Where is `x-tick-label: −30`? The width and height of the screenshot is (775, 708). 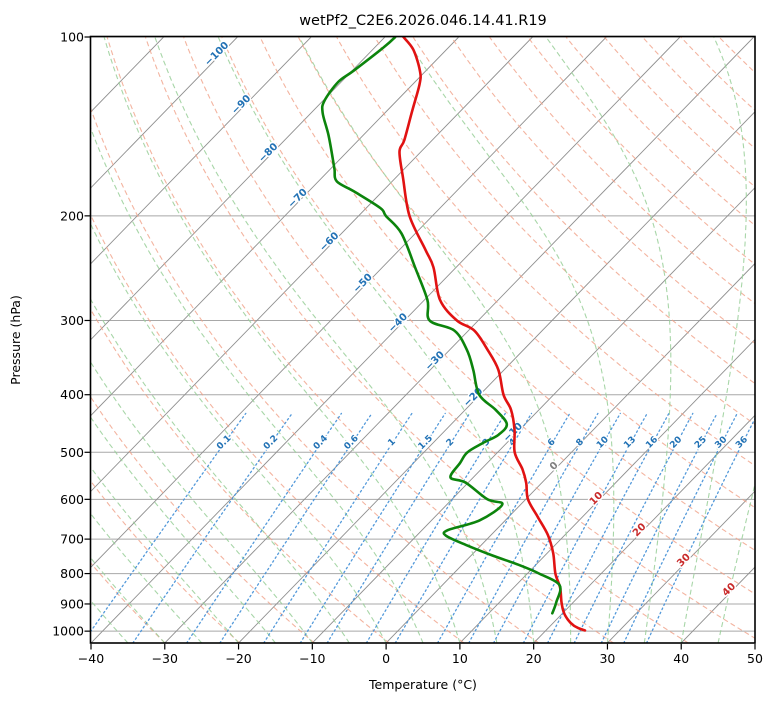
x-tick-label: −30 is located at coordinates (165, 658).